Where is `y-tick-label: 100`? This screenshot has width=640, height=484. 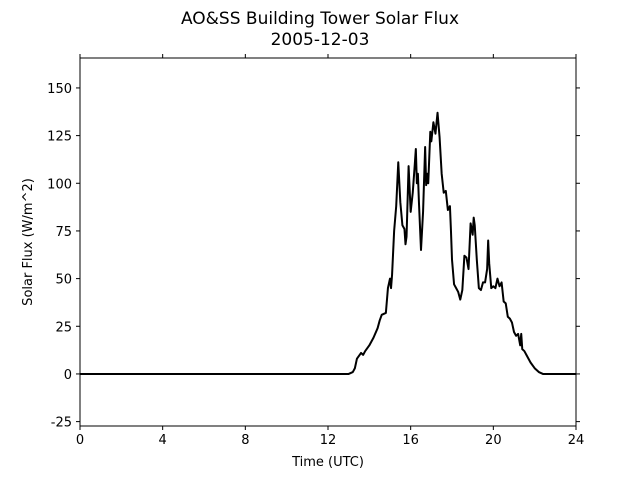 y-tick-label: 100 is located at coordinates (59, 184).